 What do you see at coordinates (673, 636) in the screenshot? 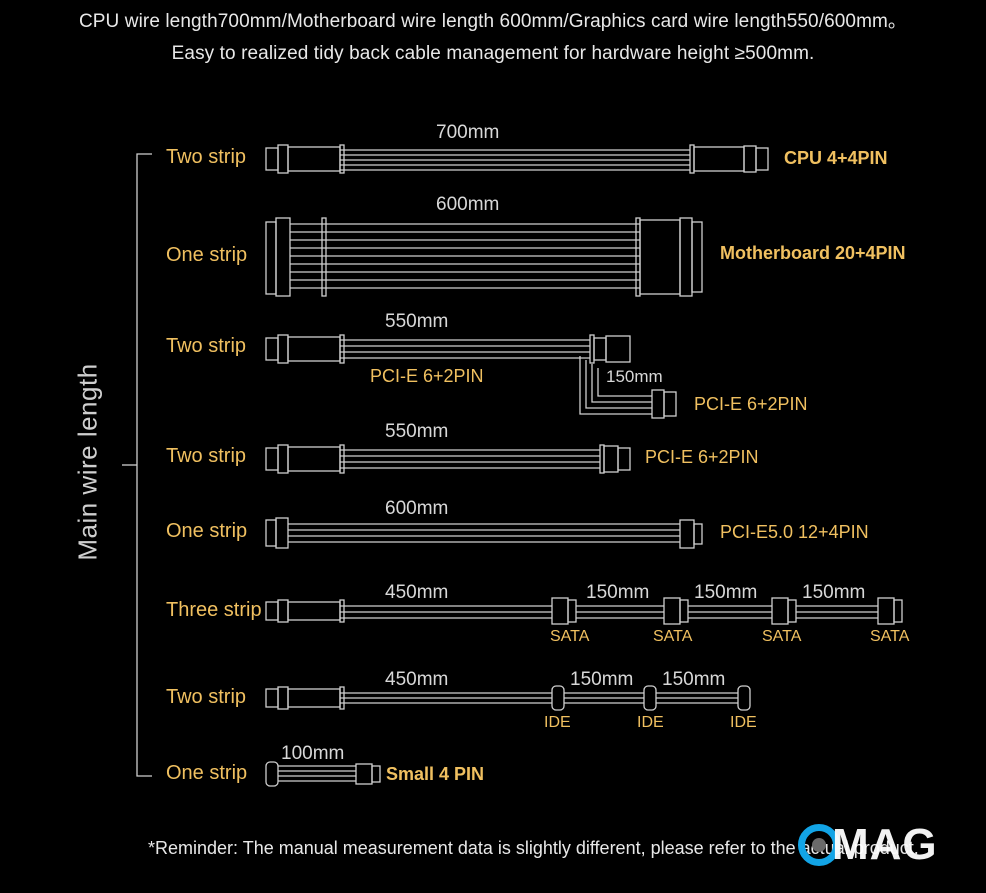
I see `row-sata-tag-2: SATA` at bounding box center [673, 636].